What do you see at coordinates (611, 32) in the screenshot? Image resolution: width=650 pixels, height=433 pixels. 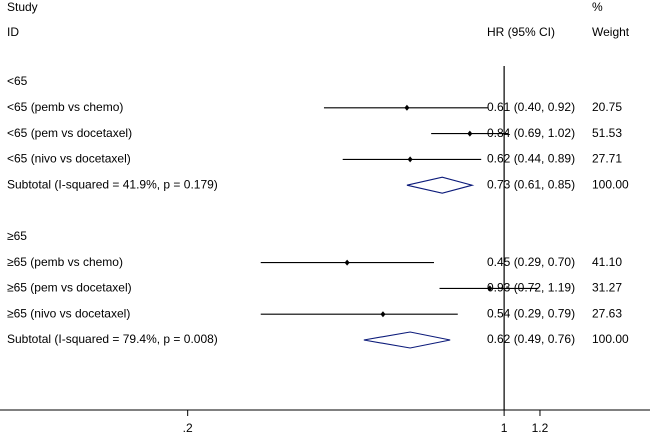 I see `weight-column-header: Weight` at bounding box center [611, 32].